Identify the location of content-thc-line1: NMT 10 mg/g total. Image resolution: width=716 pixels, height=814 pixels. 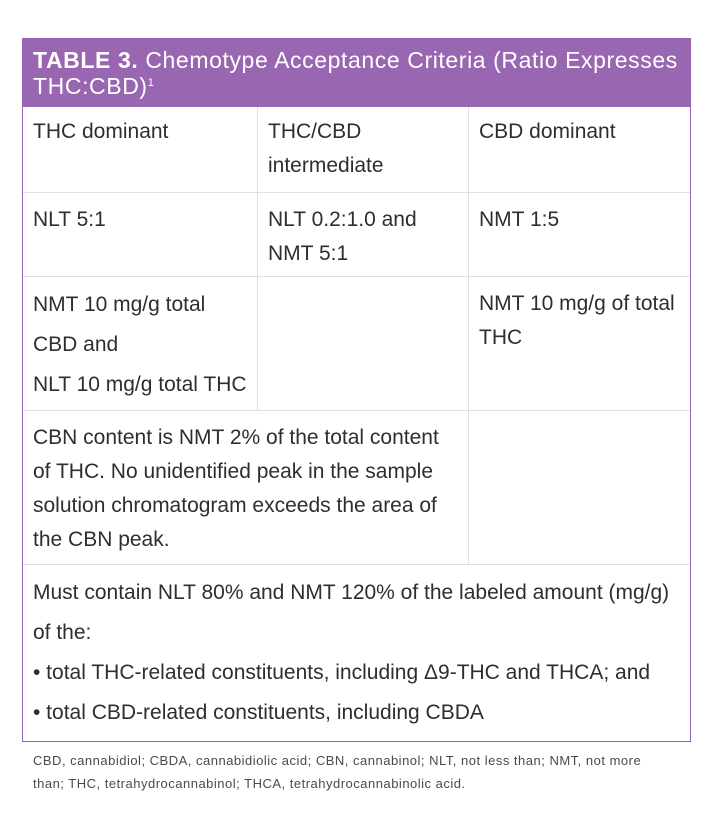
(119, 304).